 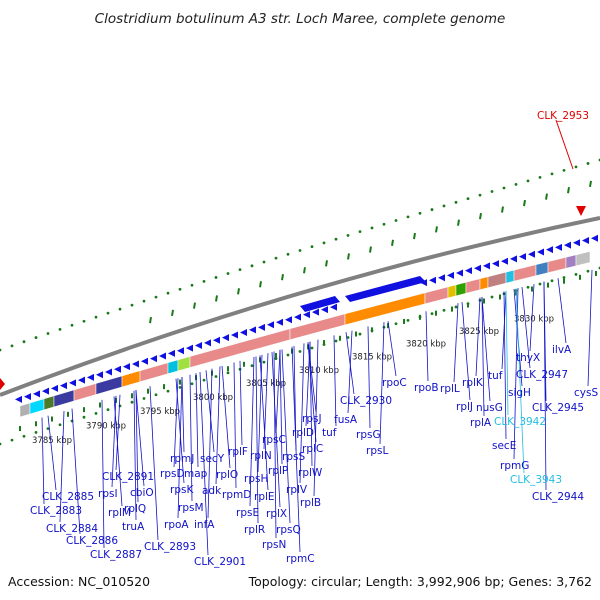 I want to click on top-gene-label: CLK_2953, so click(x=563, y=116).